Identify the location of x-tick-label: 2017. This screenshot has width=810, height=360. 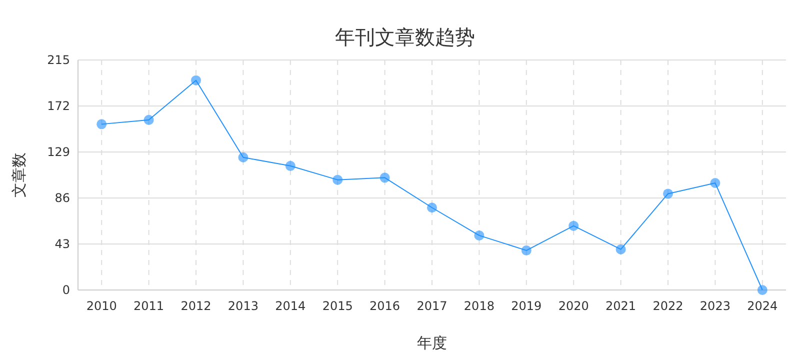
(432, 306).